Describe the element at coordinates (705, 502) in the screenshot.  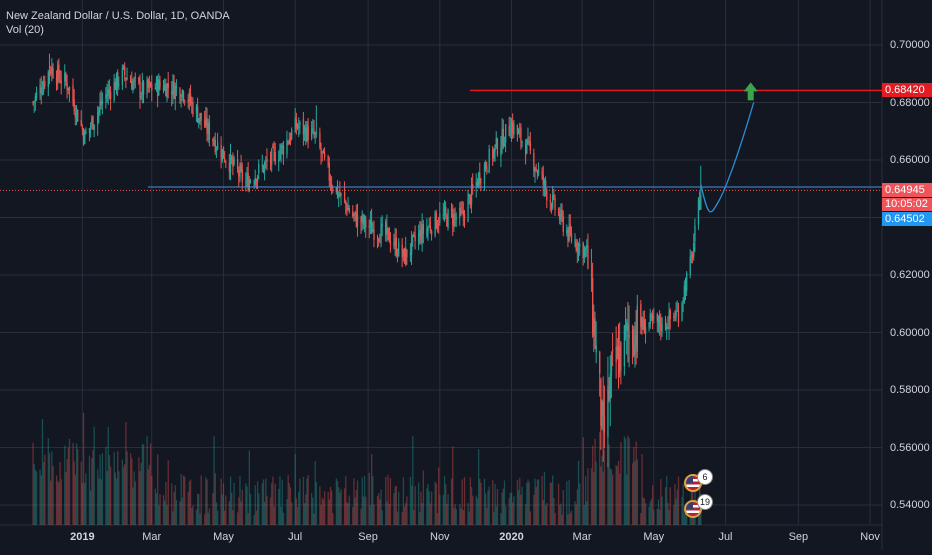
I see `event-count-badge: 19` at that location.